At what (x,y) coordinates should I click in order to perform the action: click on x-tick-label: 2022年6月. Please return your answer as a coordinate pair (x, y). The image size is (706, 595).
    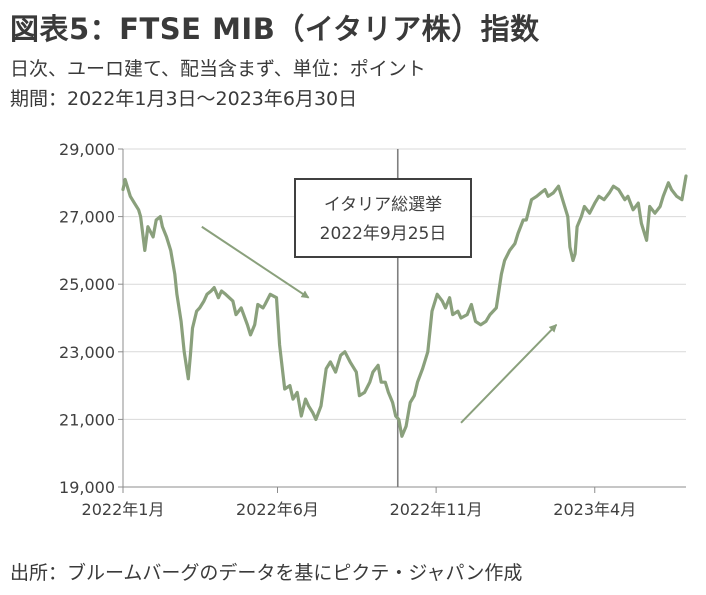
    Looking at the image, I should click on (277, 509).